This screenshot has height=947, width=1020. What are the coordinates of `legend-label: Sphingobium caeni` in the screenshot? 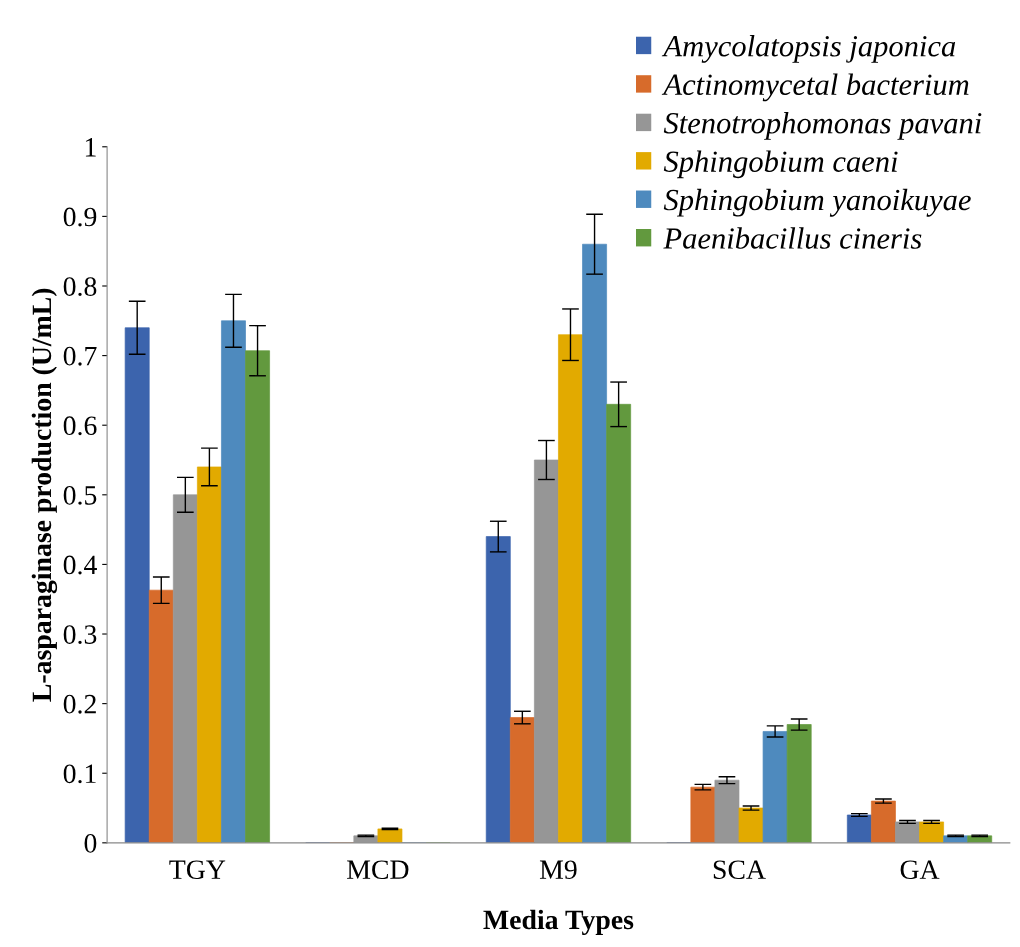 It's located at (780, 164).